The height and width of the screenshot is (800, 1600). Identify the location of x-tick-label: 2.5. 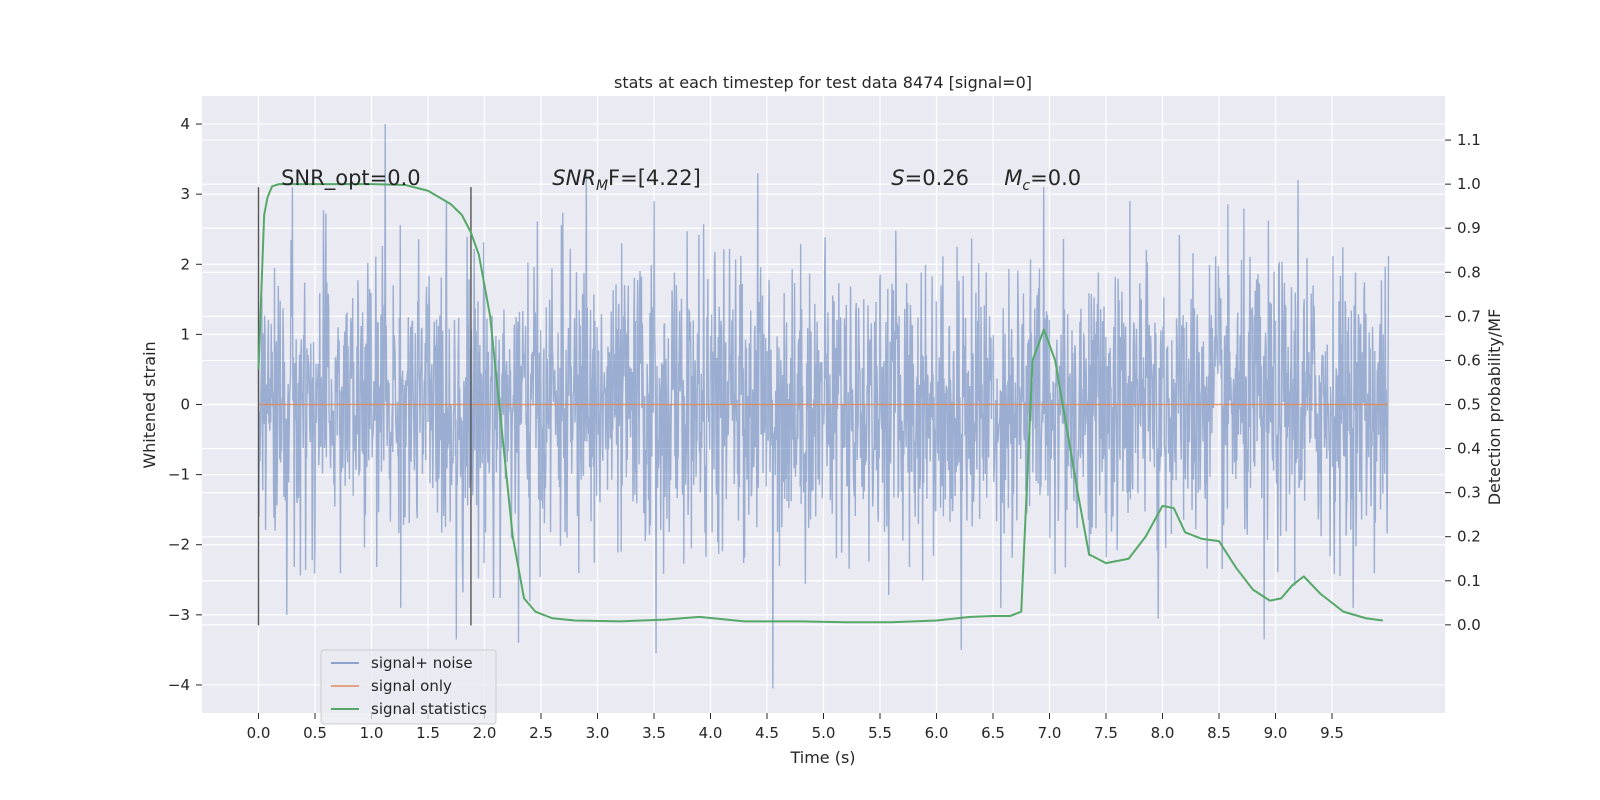
(541, 733).